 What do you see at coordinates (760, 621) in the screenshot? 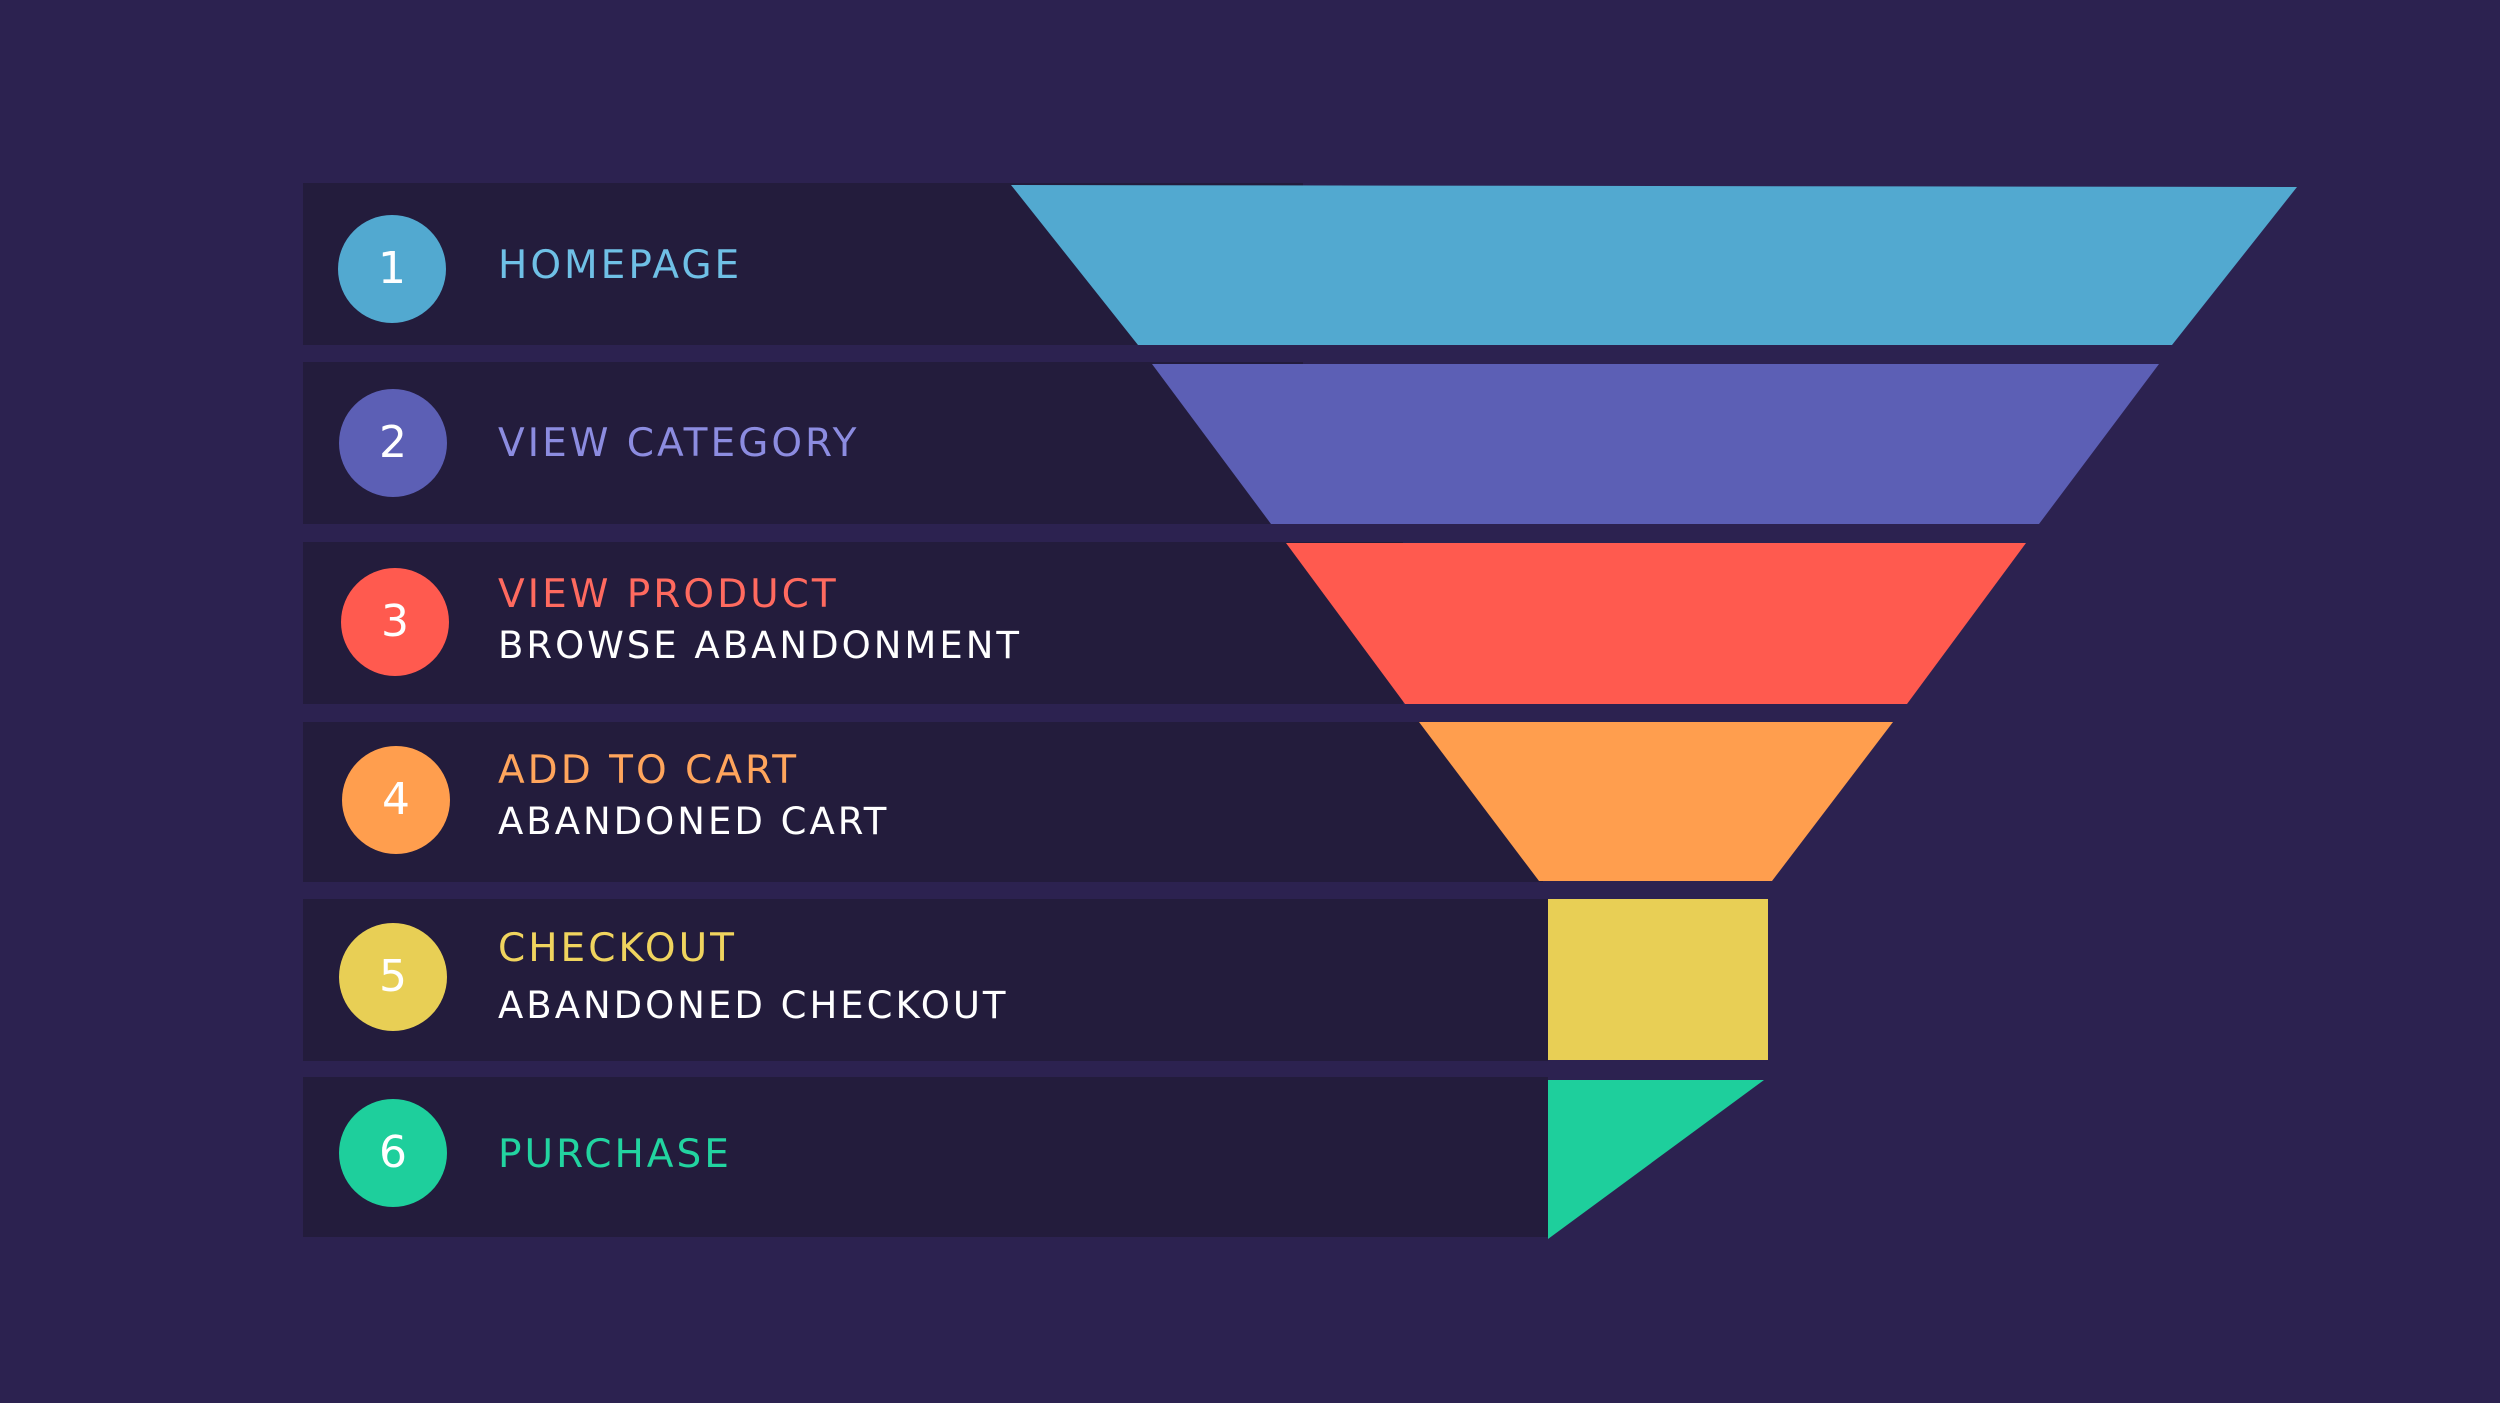
I see `stage-text-view-product: VIEW PRODUCT BROWSE ABANDONMENT` at bounding box center [760, 621].